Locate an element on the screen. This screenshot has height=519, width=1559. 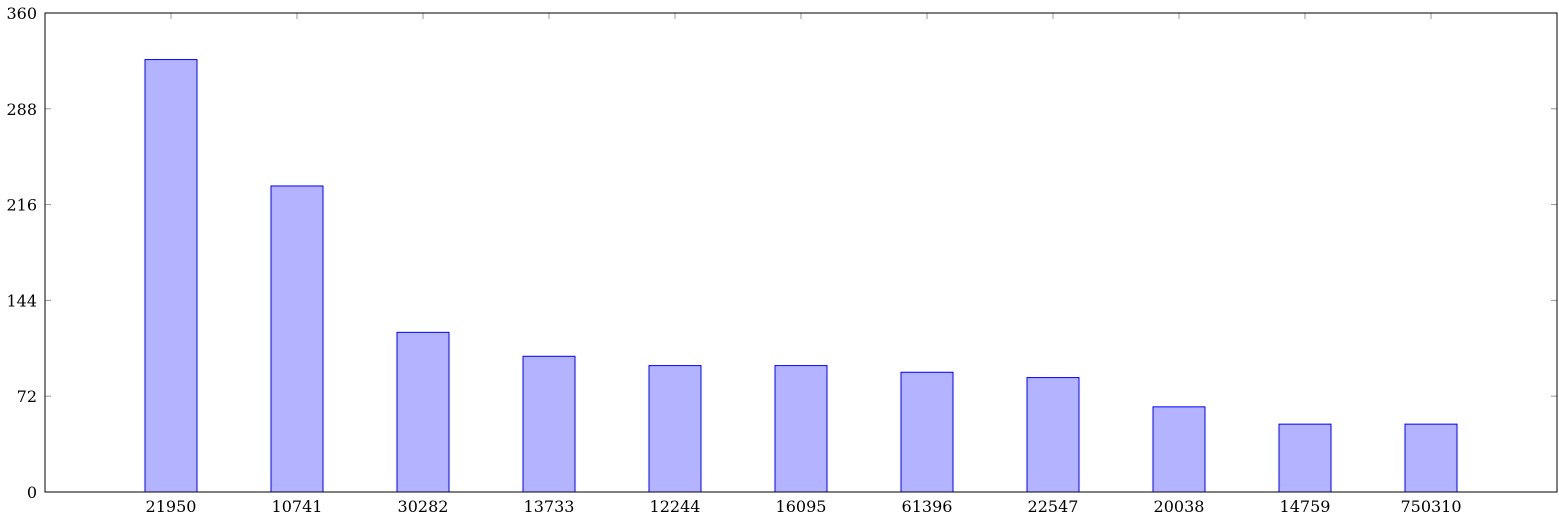
x-tick-label: 16095 is located at coordinates (801, 506).